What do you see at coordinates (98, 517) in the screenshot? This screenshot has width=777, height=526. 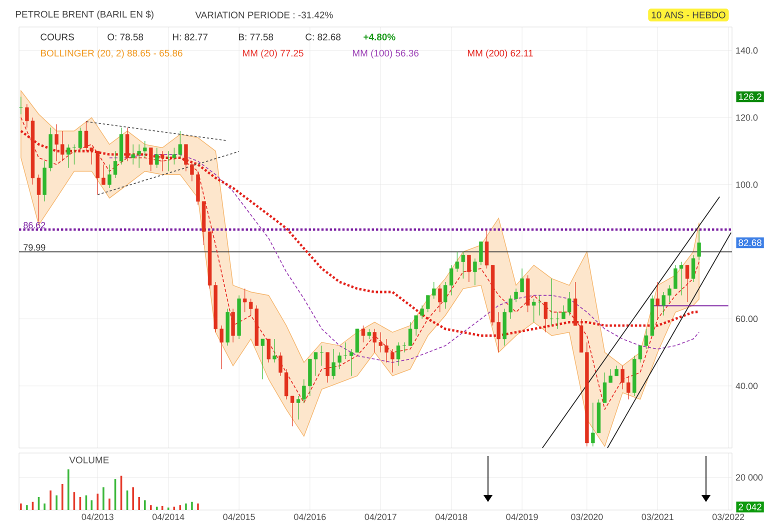 I see `x-tick-label: 04/2013` at bounding box center [98, 517].